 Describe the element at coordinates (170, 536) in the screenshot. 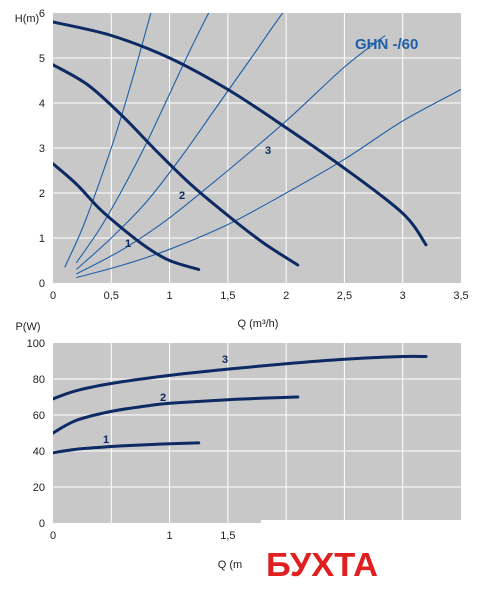

I see `power-x-tick-label: 1` at that location.